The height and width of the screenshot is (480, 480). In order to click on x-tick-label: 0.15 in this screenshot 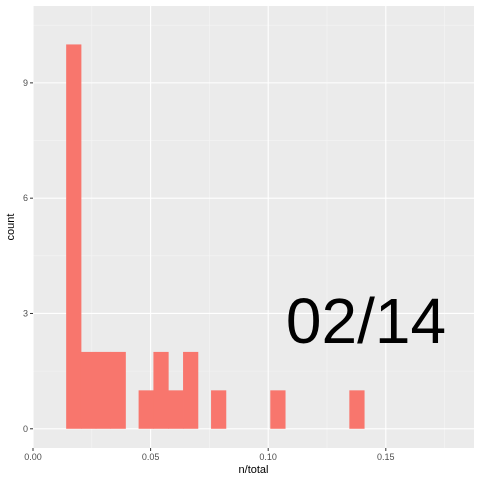, I will do `click(386, 457)`.